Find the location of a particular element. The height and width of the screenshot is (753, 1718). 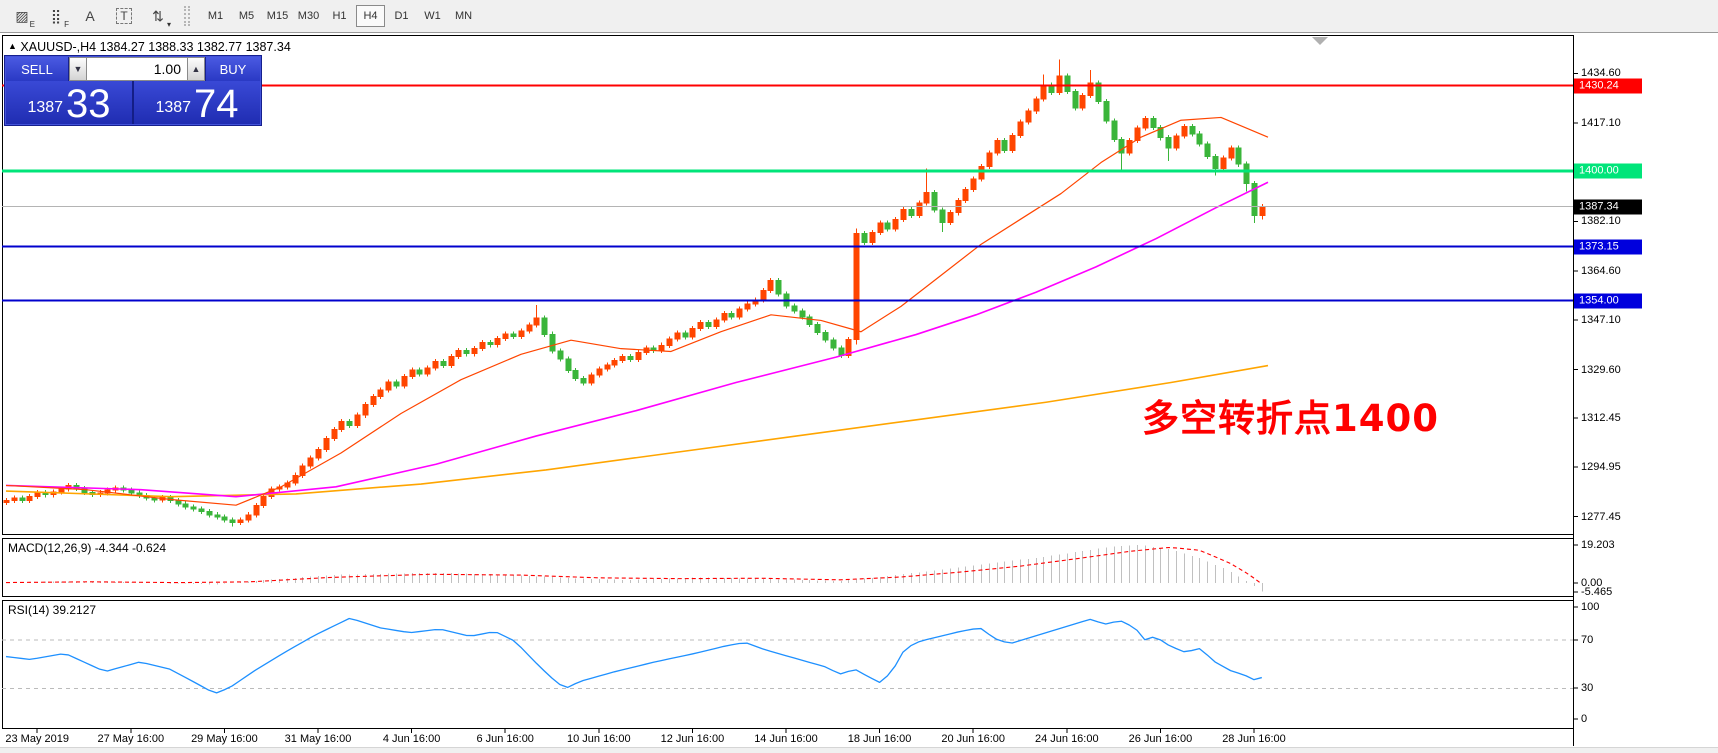

date-label: 10 Jun 16:00 is located at coordinates (598, 739).